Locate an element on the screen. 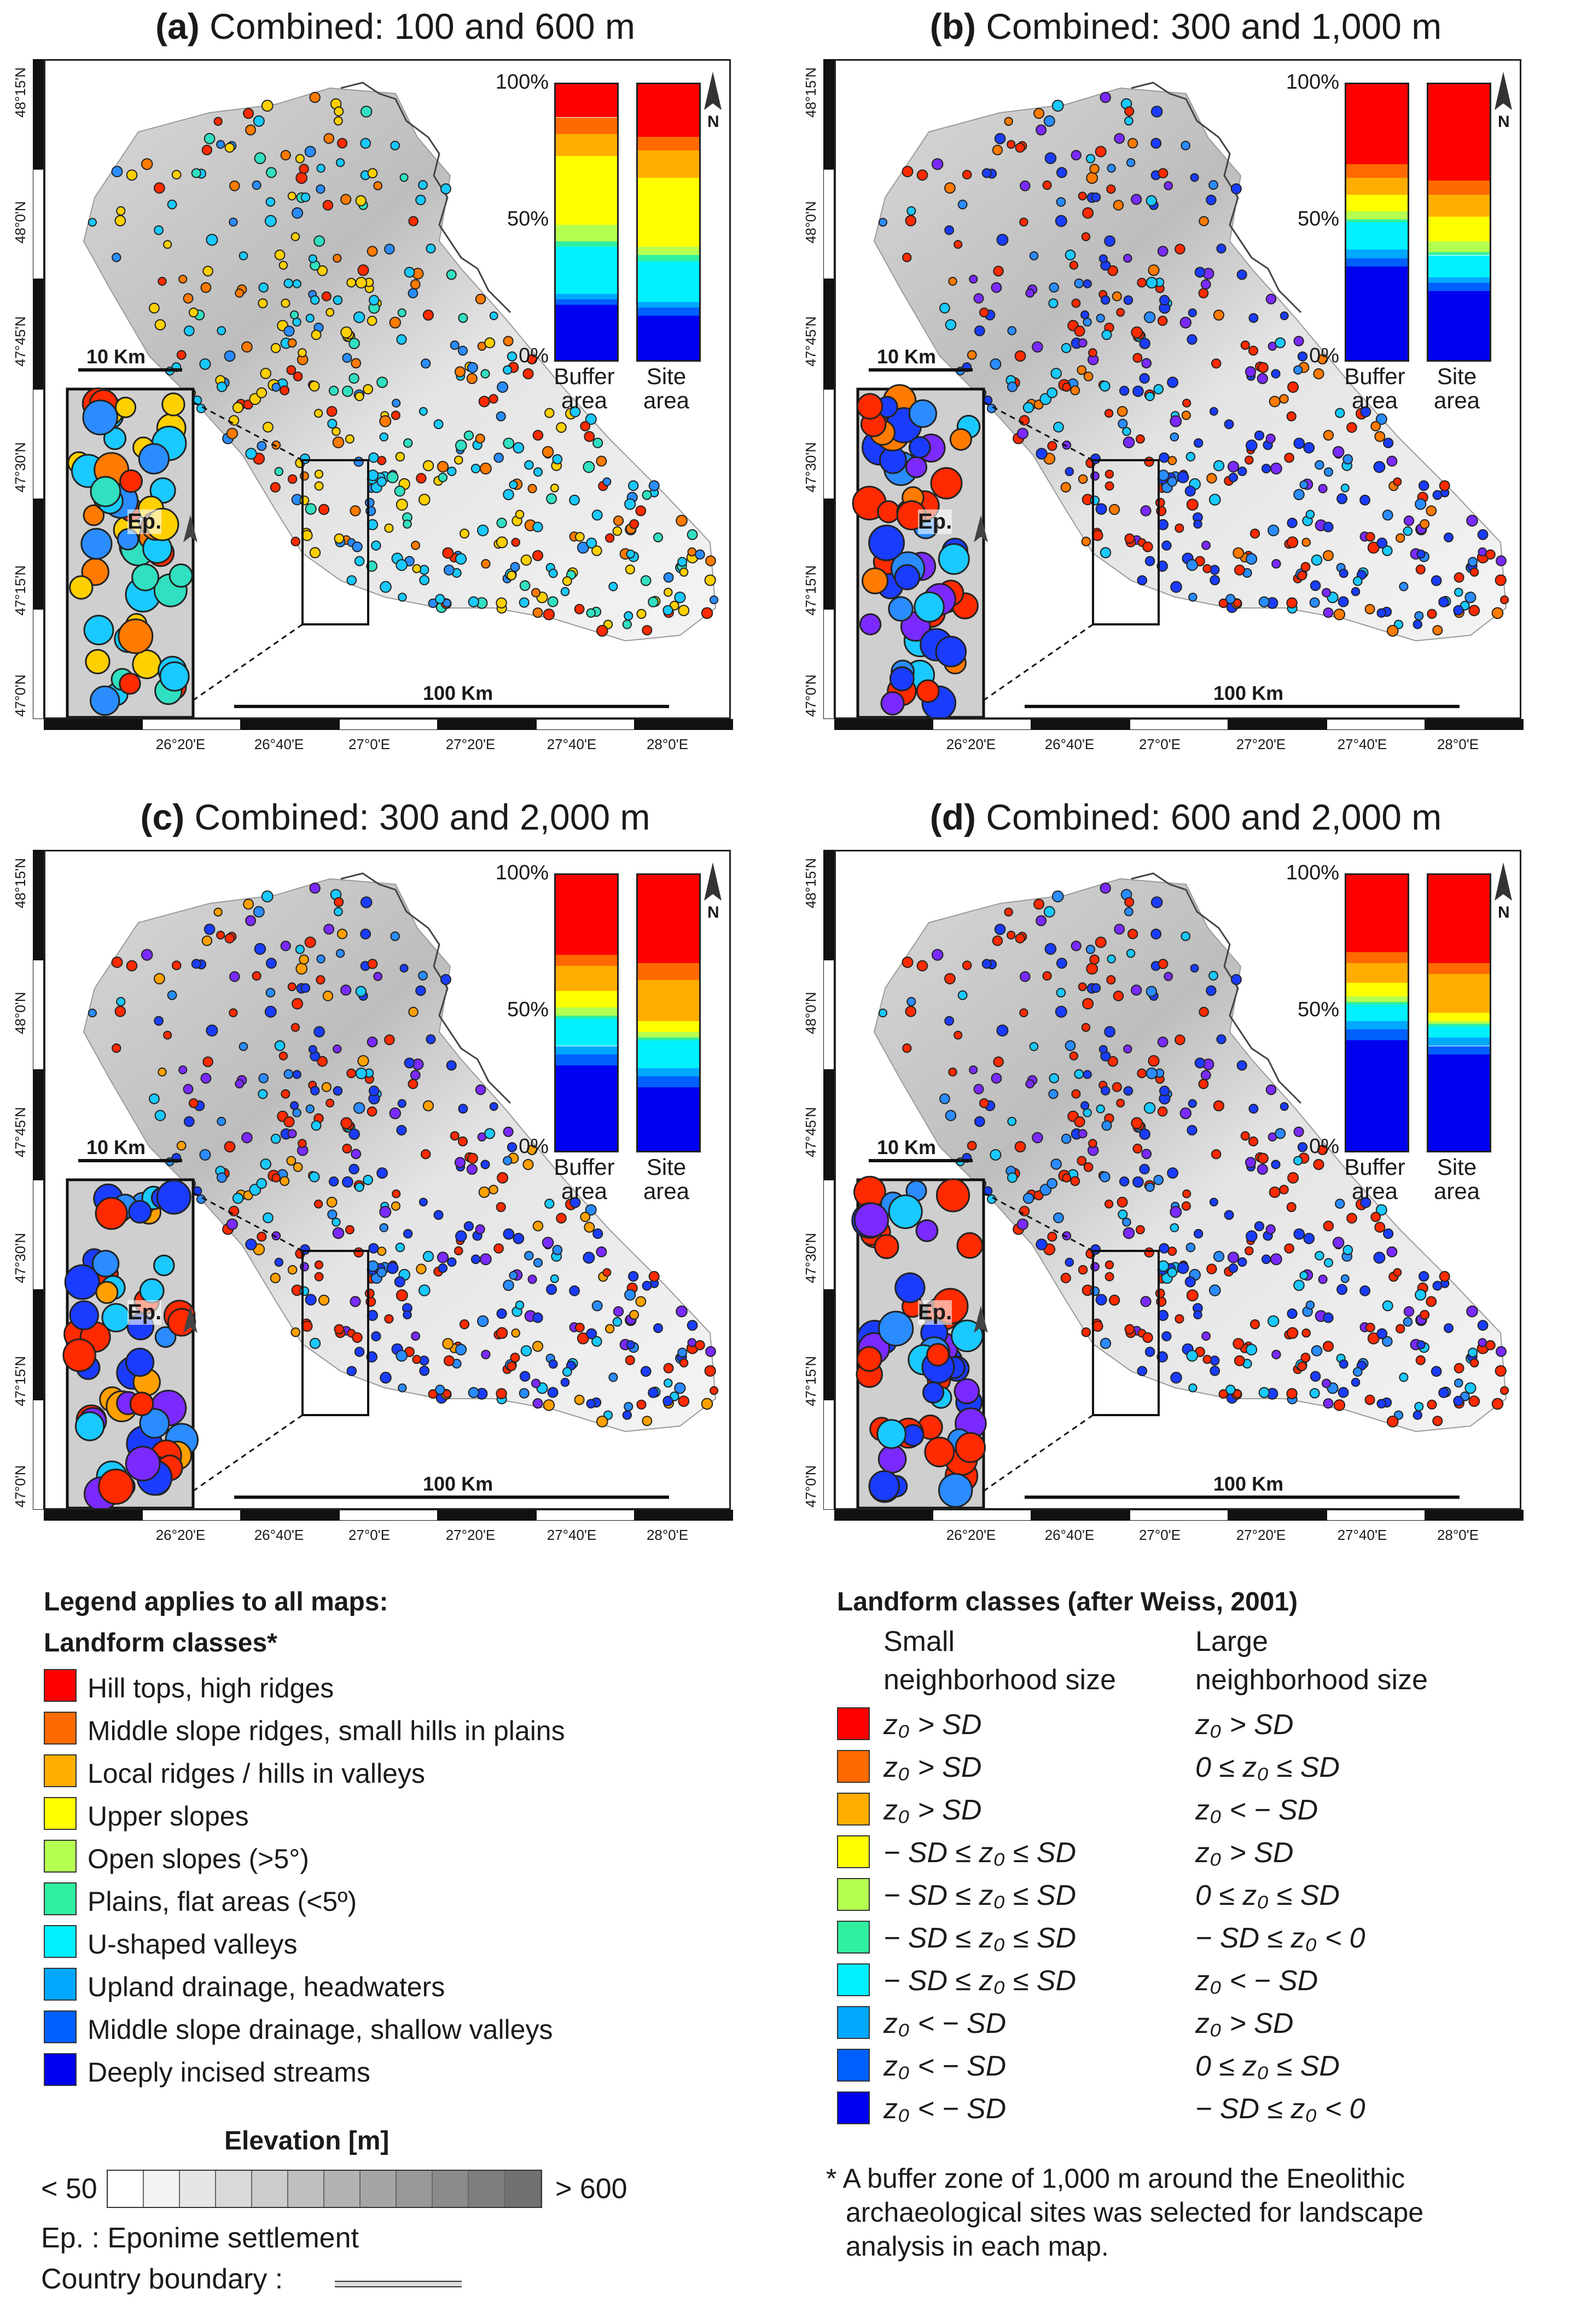 This screenshot has height=2324, width=1587. weiss-small-rule: − SD ≤ z₀ ≤ SD is located at coordinates (980, 1895).